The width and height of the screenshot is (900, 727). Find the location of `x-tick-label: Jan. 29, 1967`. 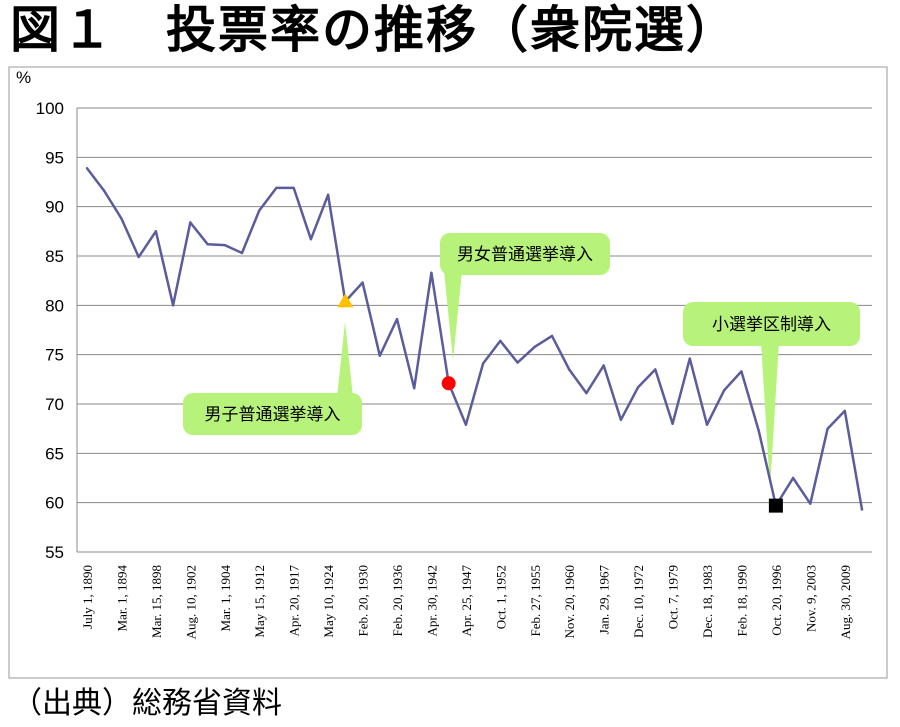

x-tick-label: Jan. 29, 1967 is located at coordinates (604, 600).